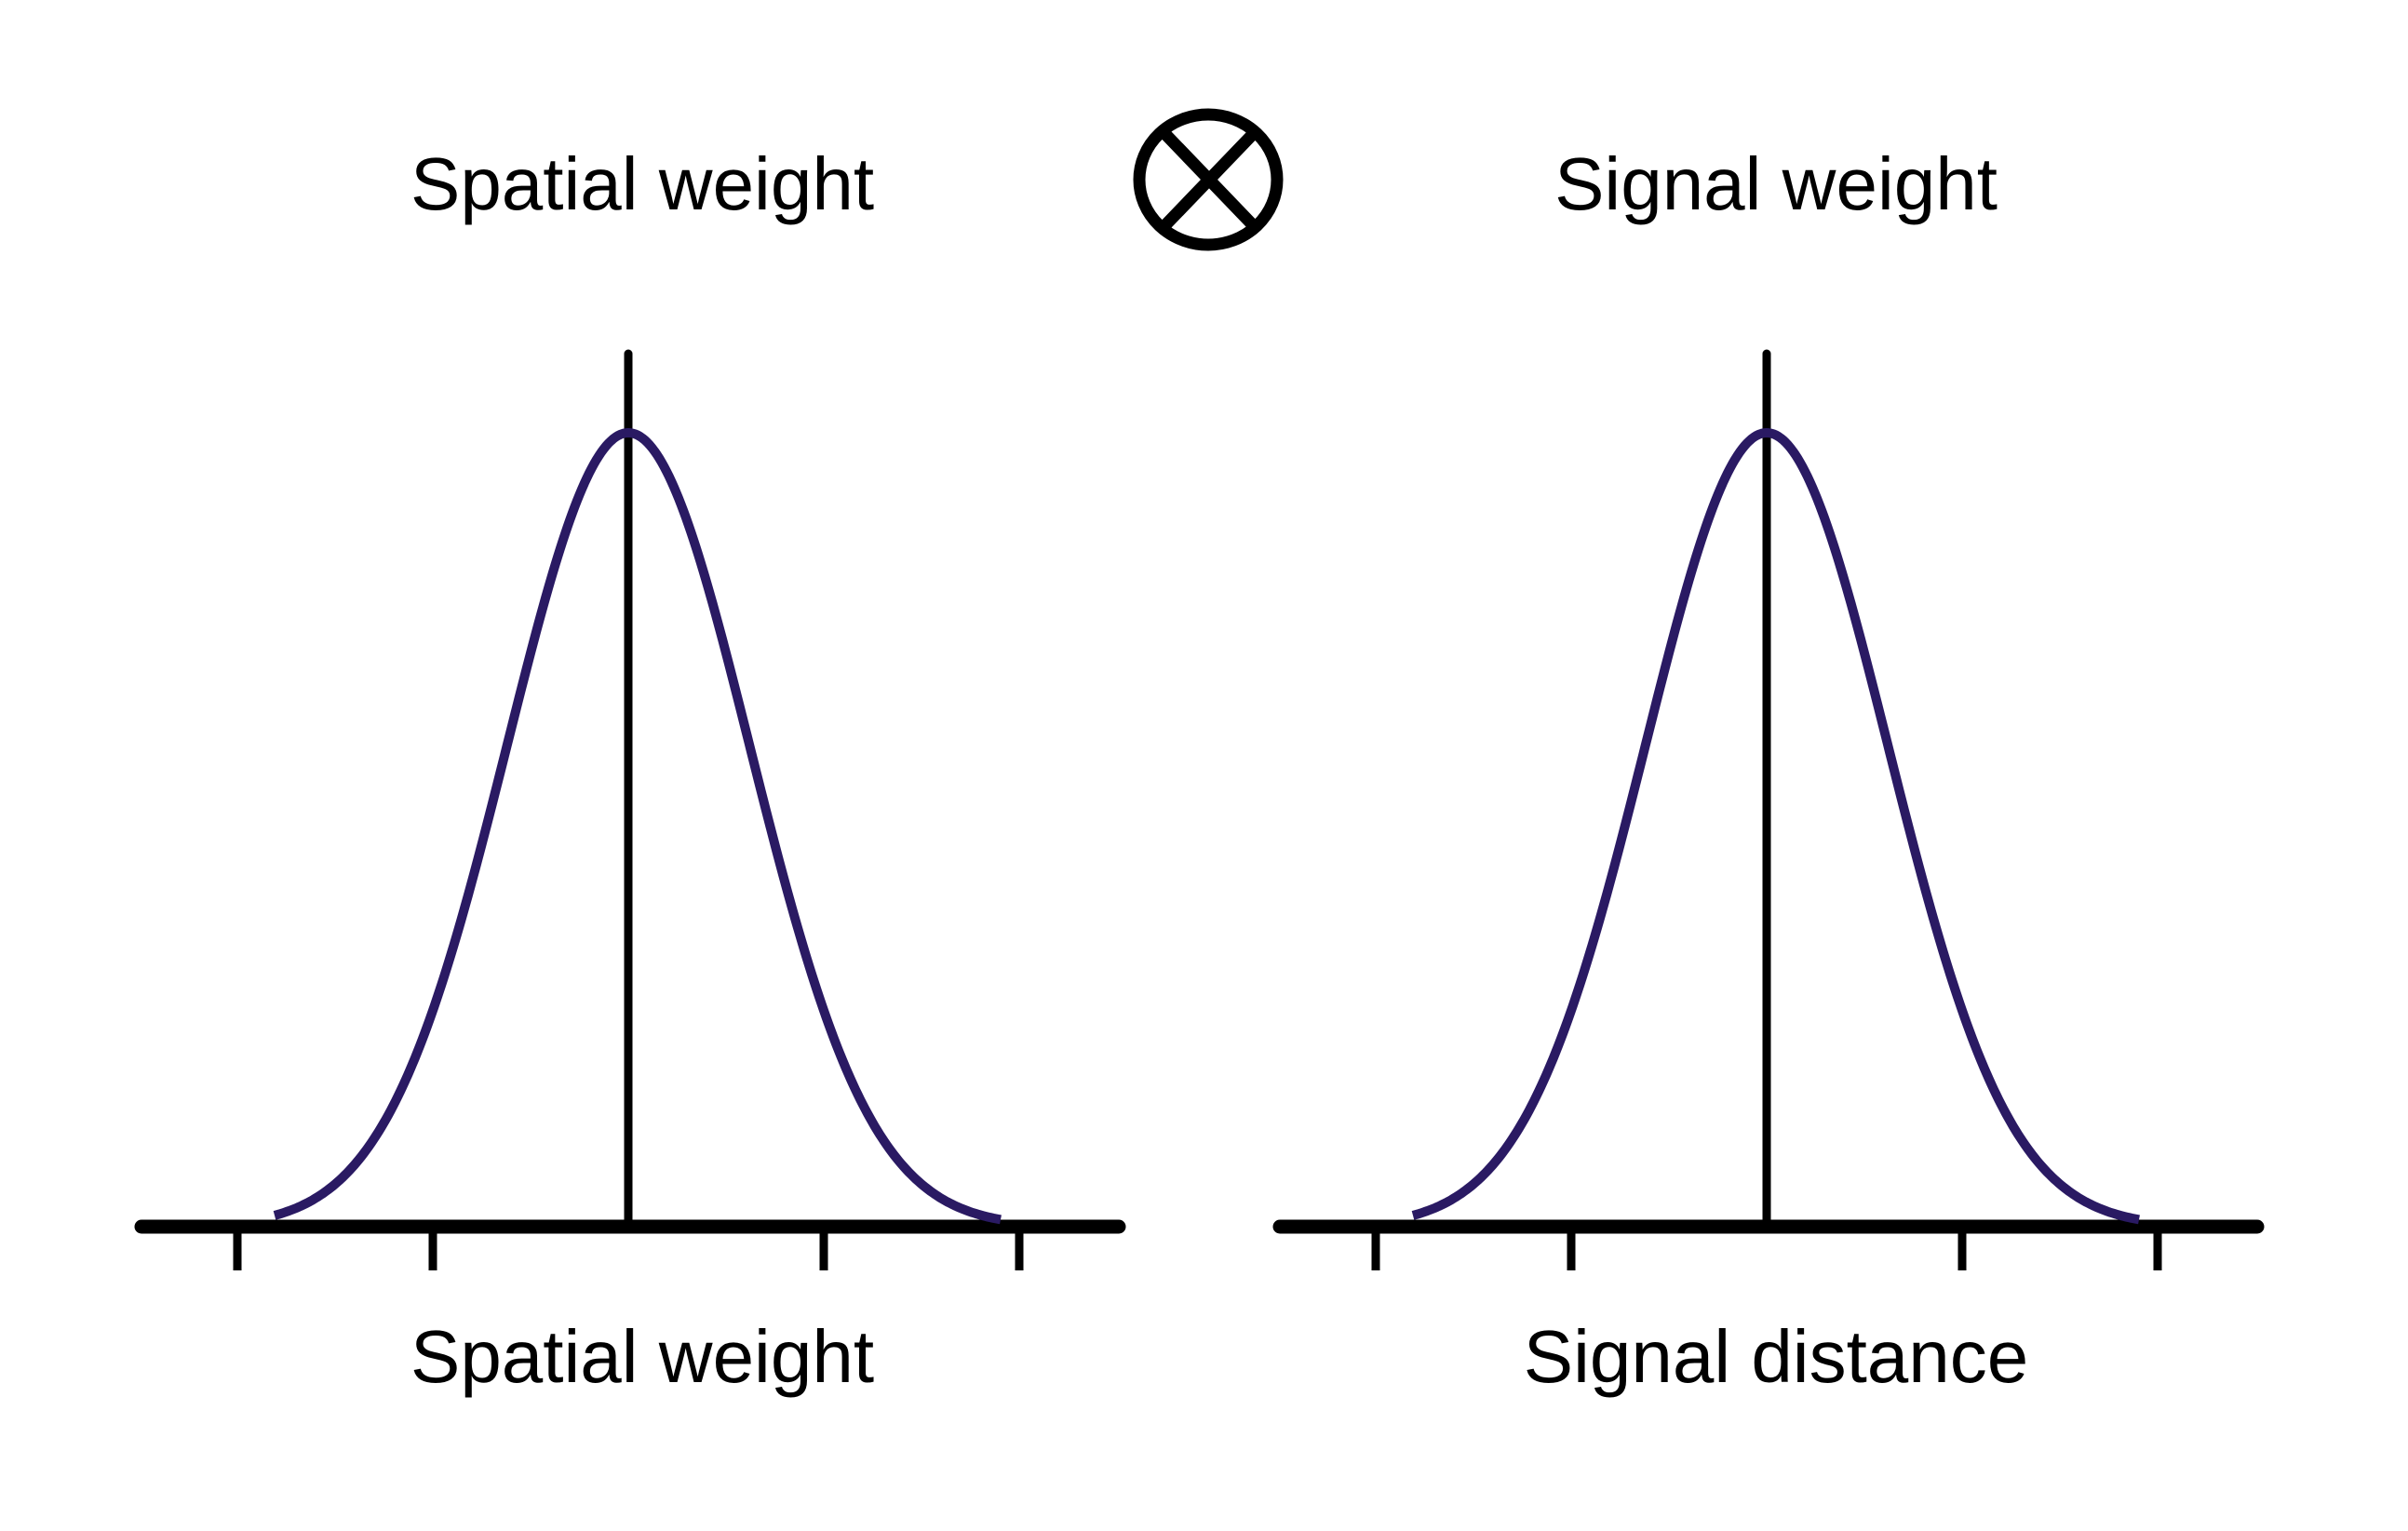 This screenshot has width=2408, height=1531. What do you see at coordinates (1776, 183) in the screenshot?
I see `signal-top-label: Signal weight` at bounding box center [1776, 183].